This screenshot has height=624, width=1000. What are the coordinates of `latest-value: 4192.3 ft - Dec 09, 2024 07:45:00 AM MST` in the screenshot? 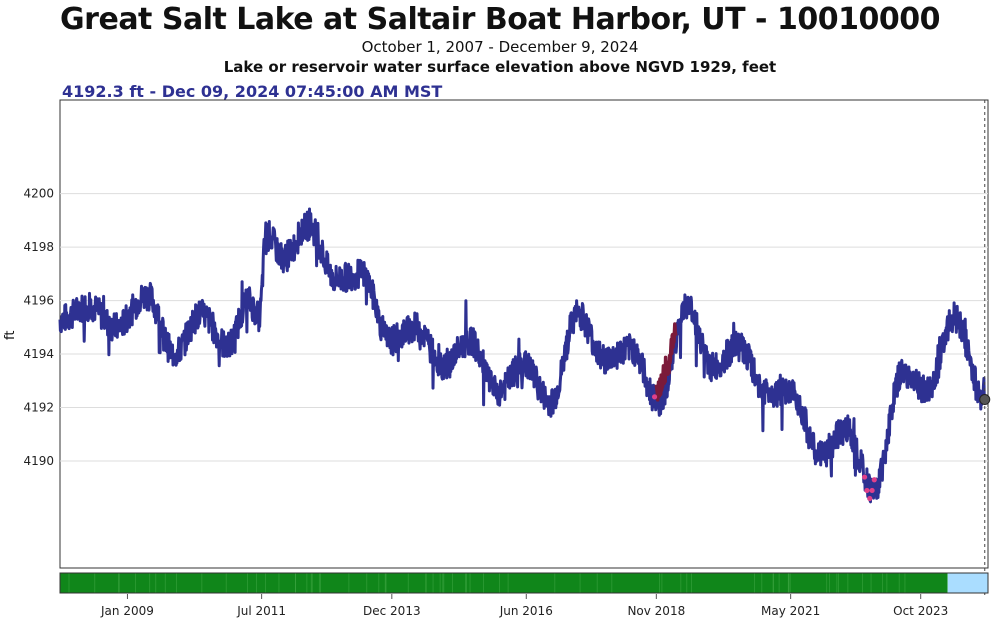 It's located at (252, 91).